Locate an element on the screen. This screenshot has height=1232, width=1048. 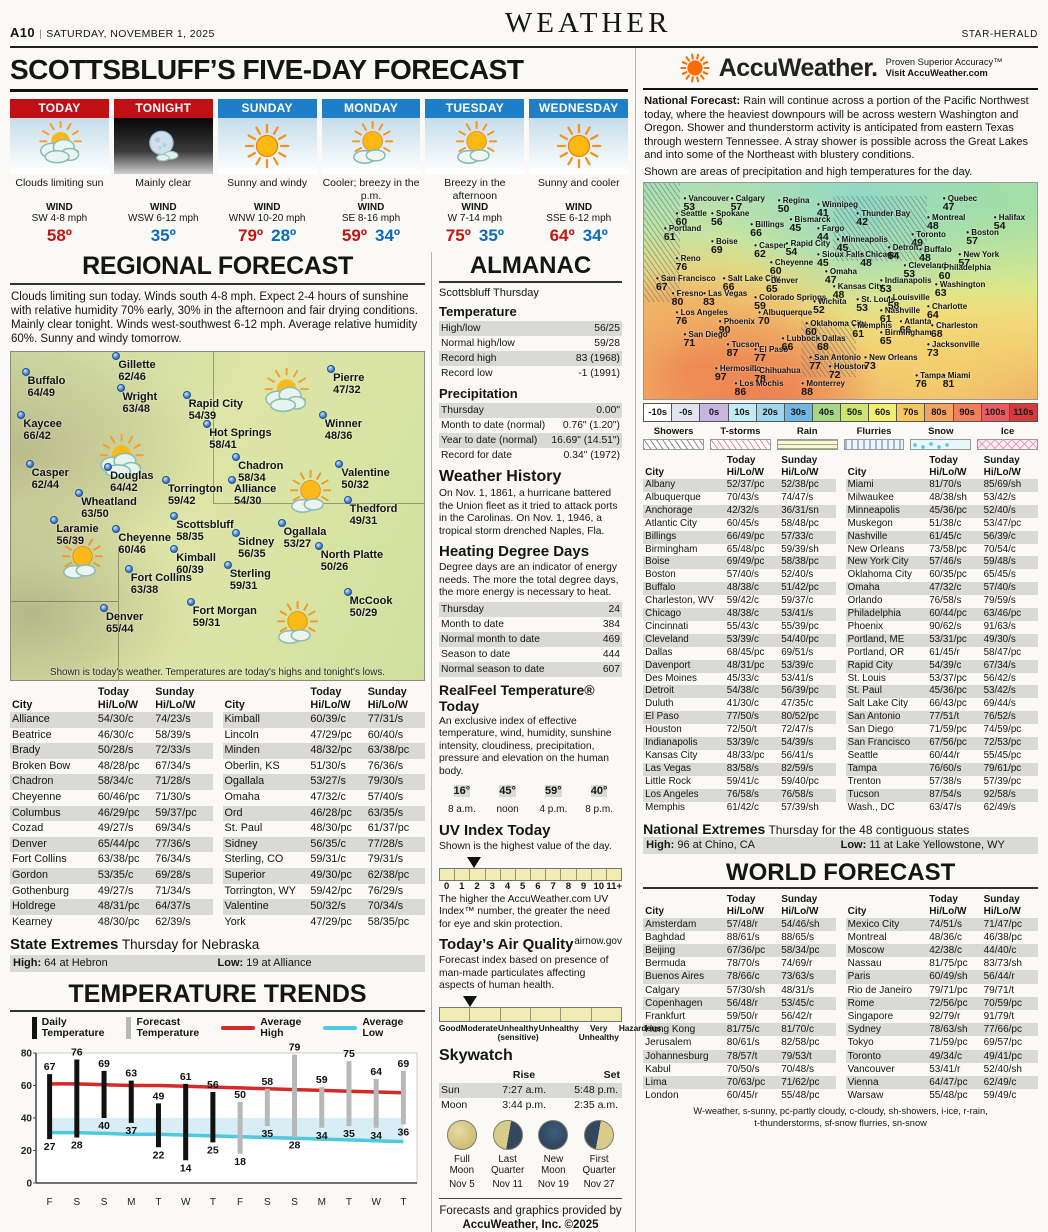
national-map-city: • New York 57 is located at coordinates (979, 259).